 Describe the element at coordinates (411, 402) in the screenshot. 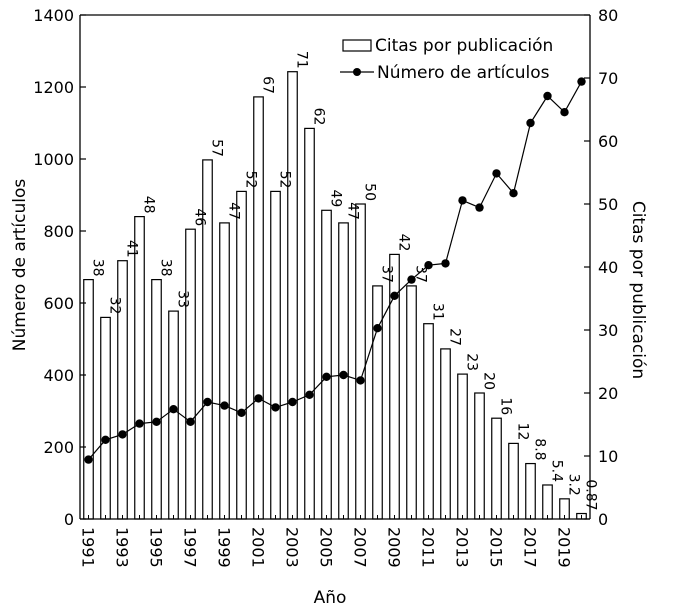

I see `bar-2010` at that location.